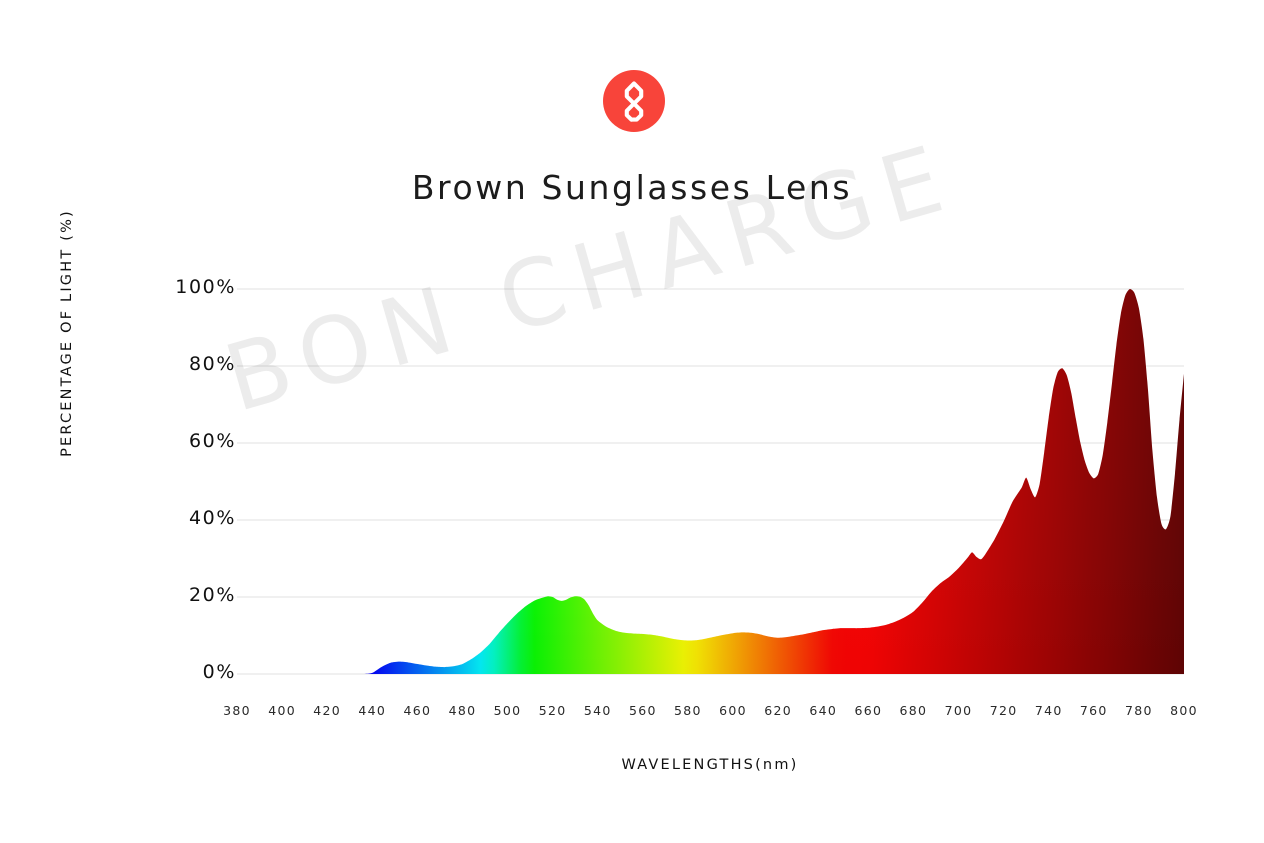 Image resolution: width=1264 pixels, height=843 pixels. What do you see at coordinates (710, 765) in the screenshot?
I see `x-axis-title: WAVELENGTHS(nm)` at bounding box center [710, 765].